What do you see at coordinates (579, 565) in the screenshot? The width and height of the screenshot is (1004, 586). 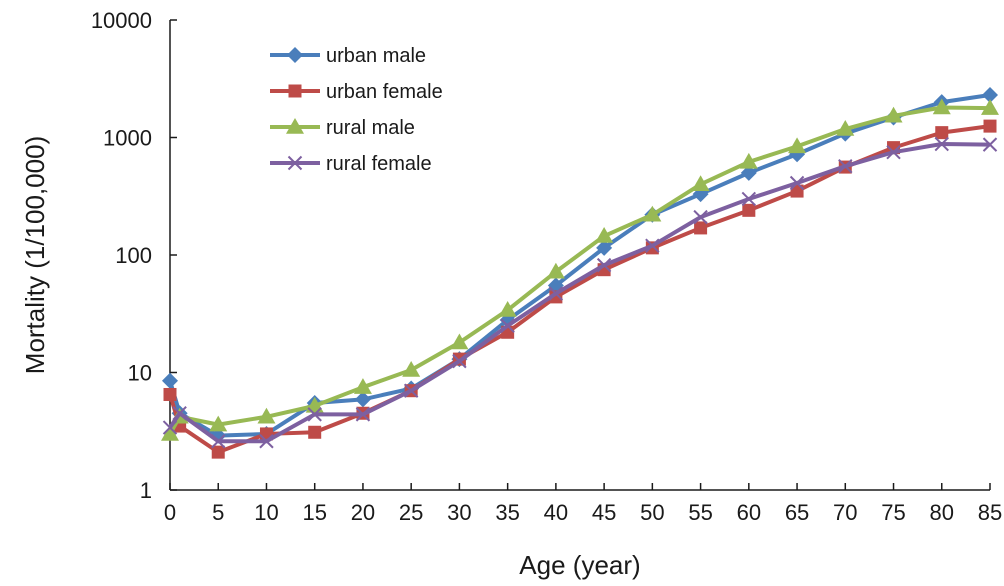 I see `x-axis-title: Age (year)` at bounding box center [579, 565].